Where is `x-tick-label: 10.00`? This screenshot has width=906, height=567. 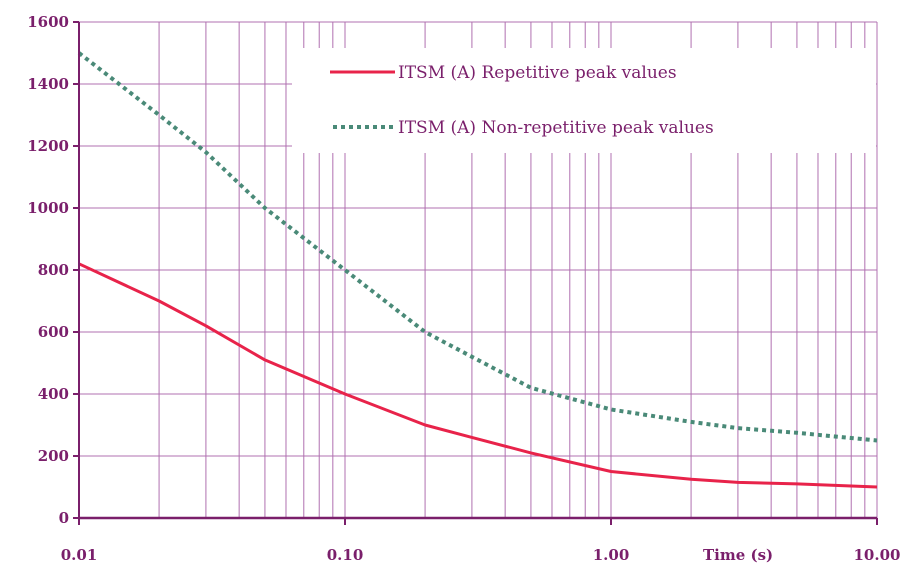
x-tick-label: 10.00 is located at coordinates (877, 555).